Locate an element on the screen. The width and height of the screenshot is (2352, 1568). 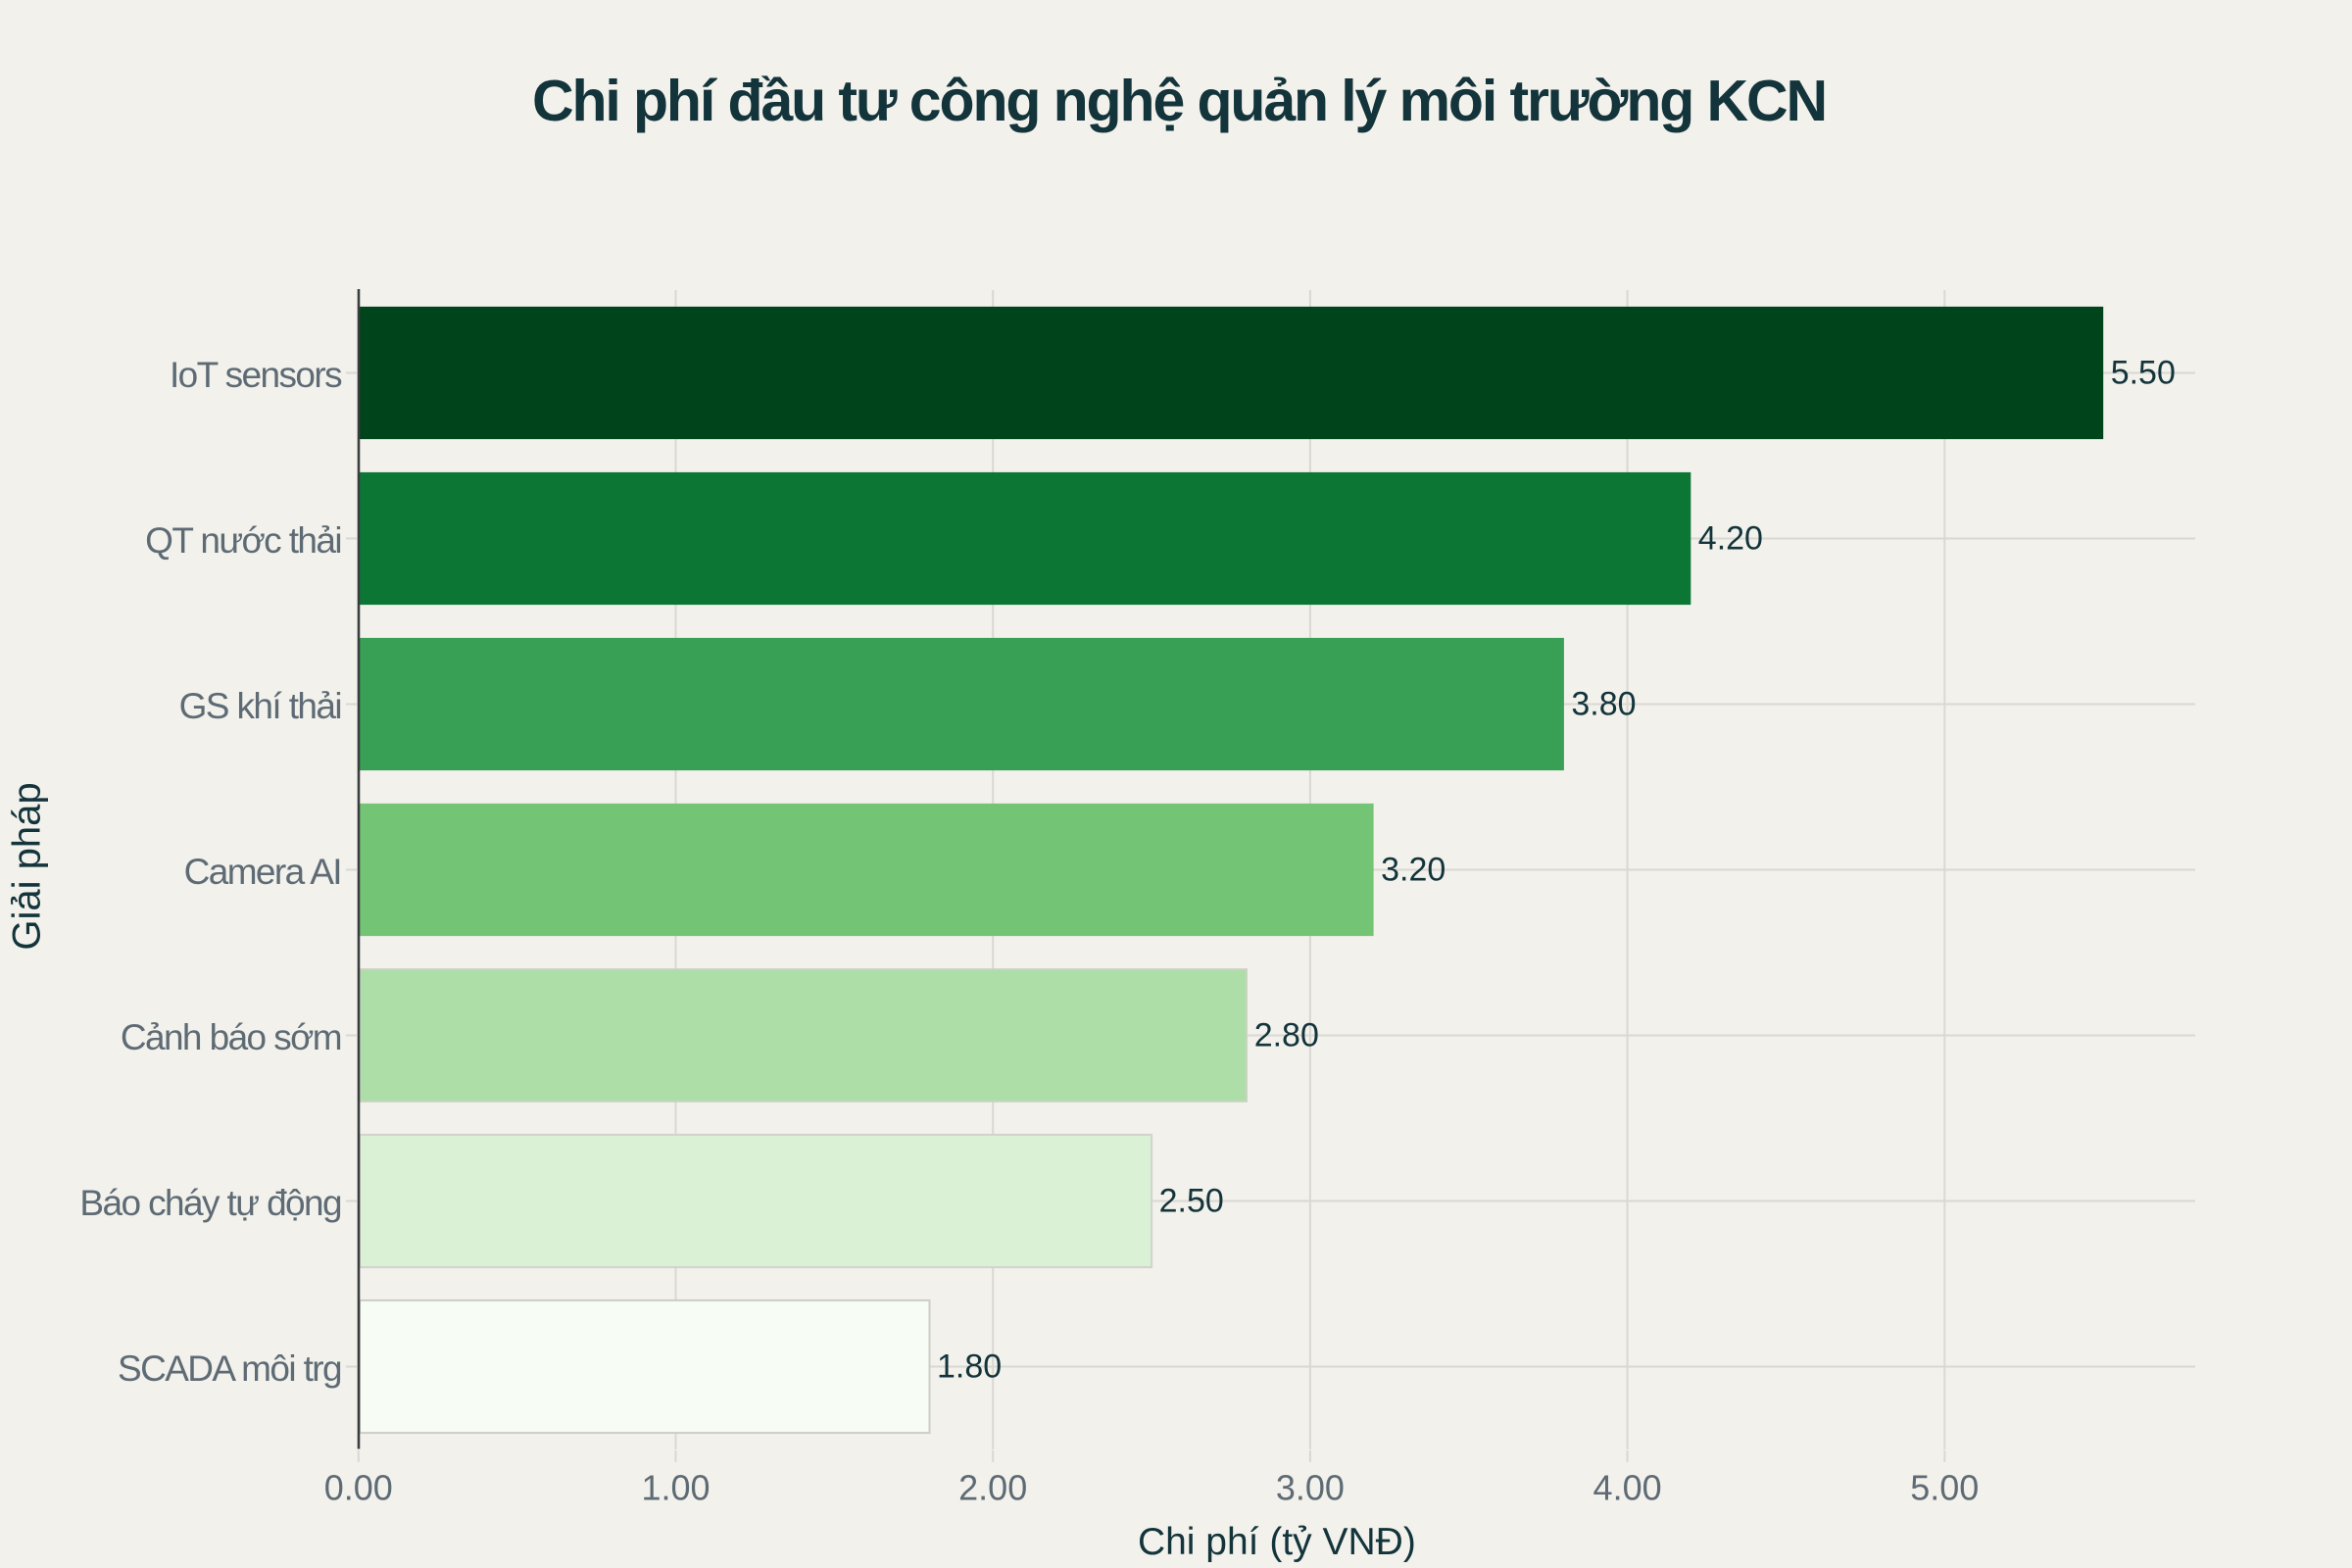
svg-text: 4.00 is located at coordinates (1627, 1488).